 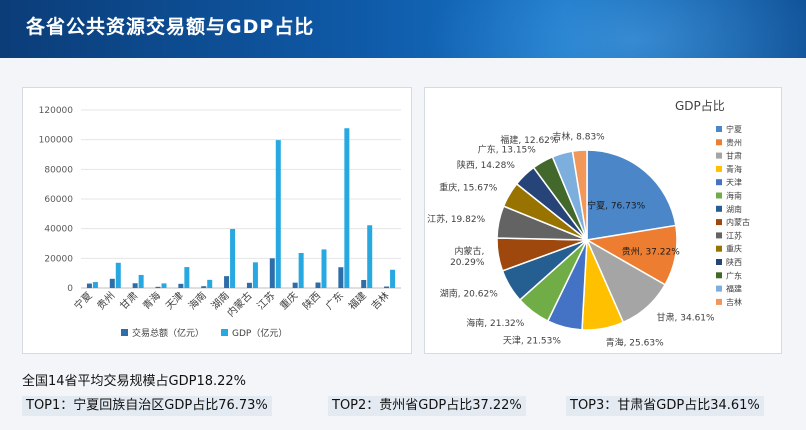 What do you see at coordinates (700, 105) in the screenshot?
I see `pie-title: GDP占比` at bounding box center [700, 105].